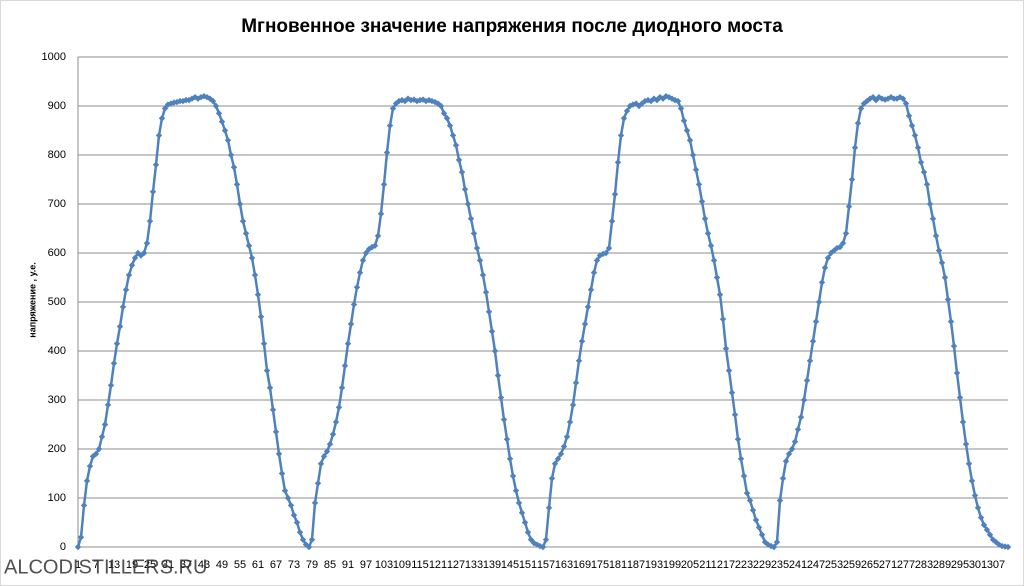 Image resolution: width=1024 pixels, height=586 pixels. Describe the element at coordinates (816, 565) in the screenshot. I see `x-tick-label: 247` at that location.